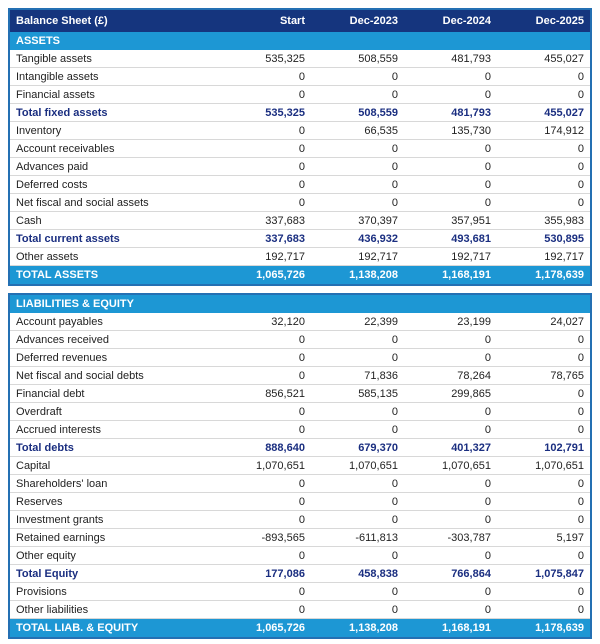  Describe the element at coordinates (114, 59) in the screenshot. I see `row-label: Tangible assets` at that location.